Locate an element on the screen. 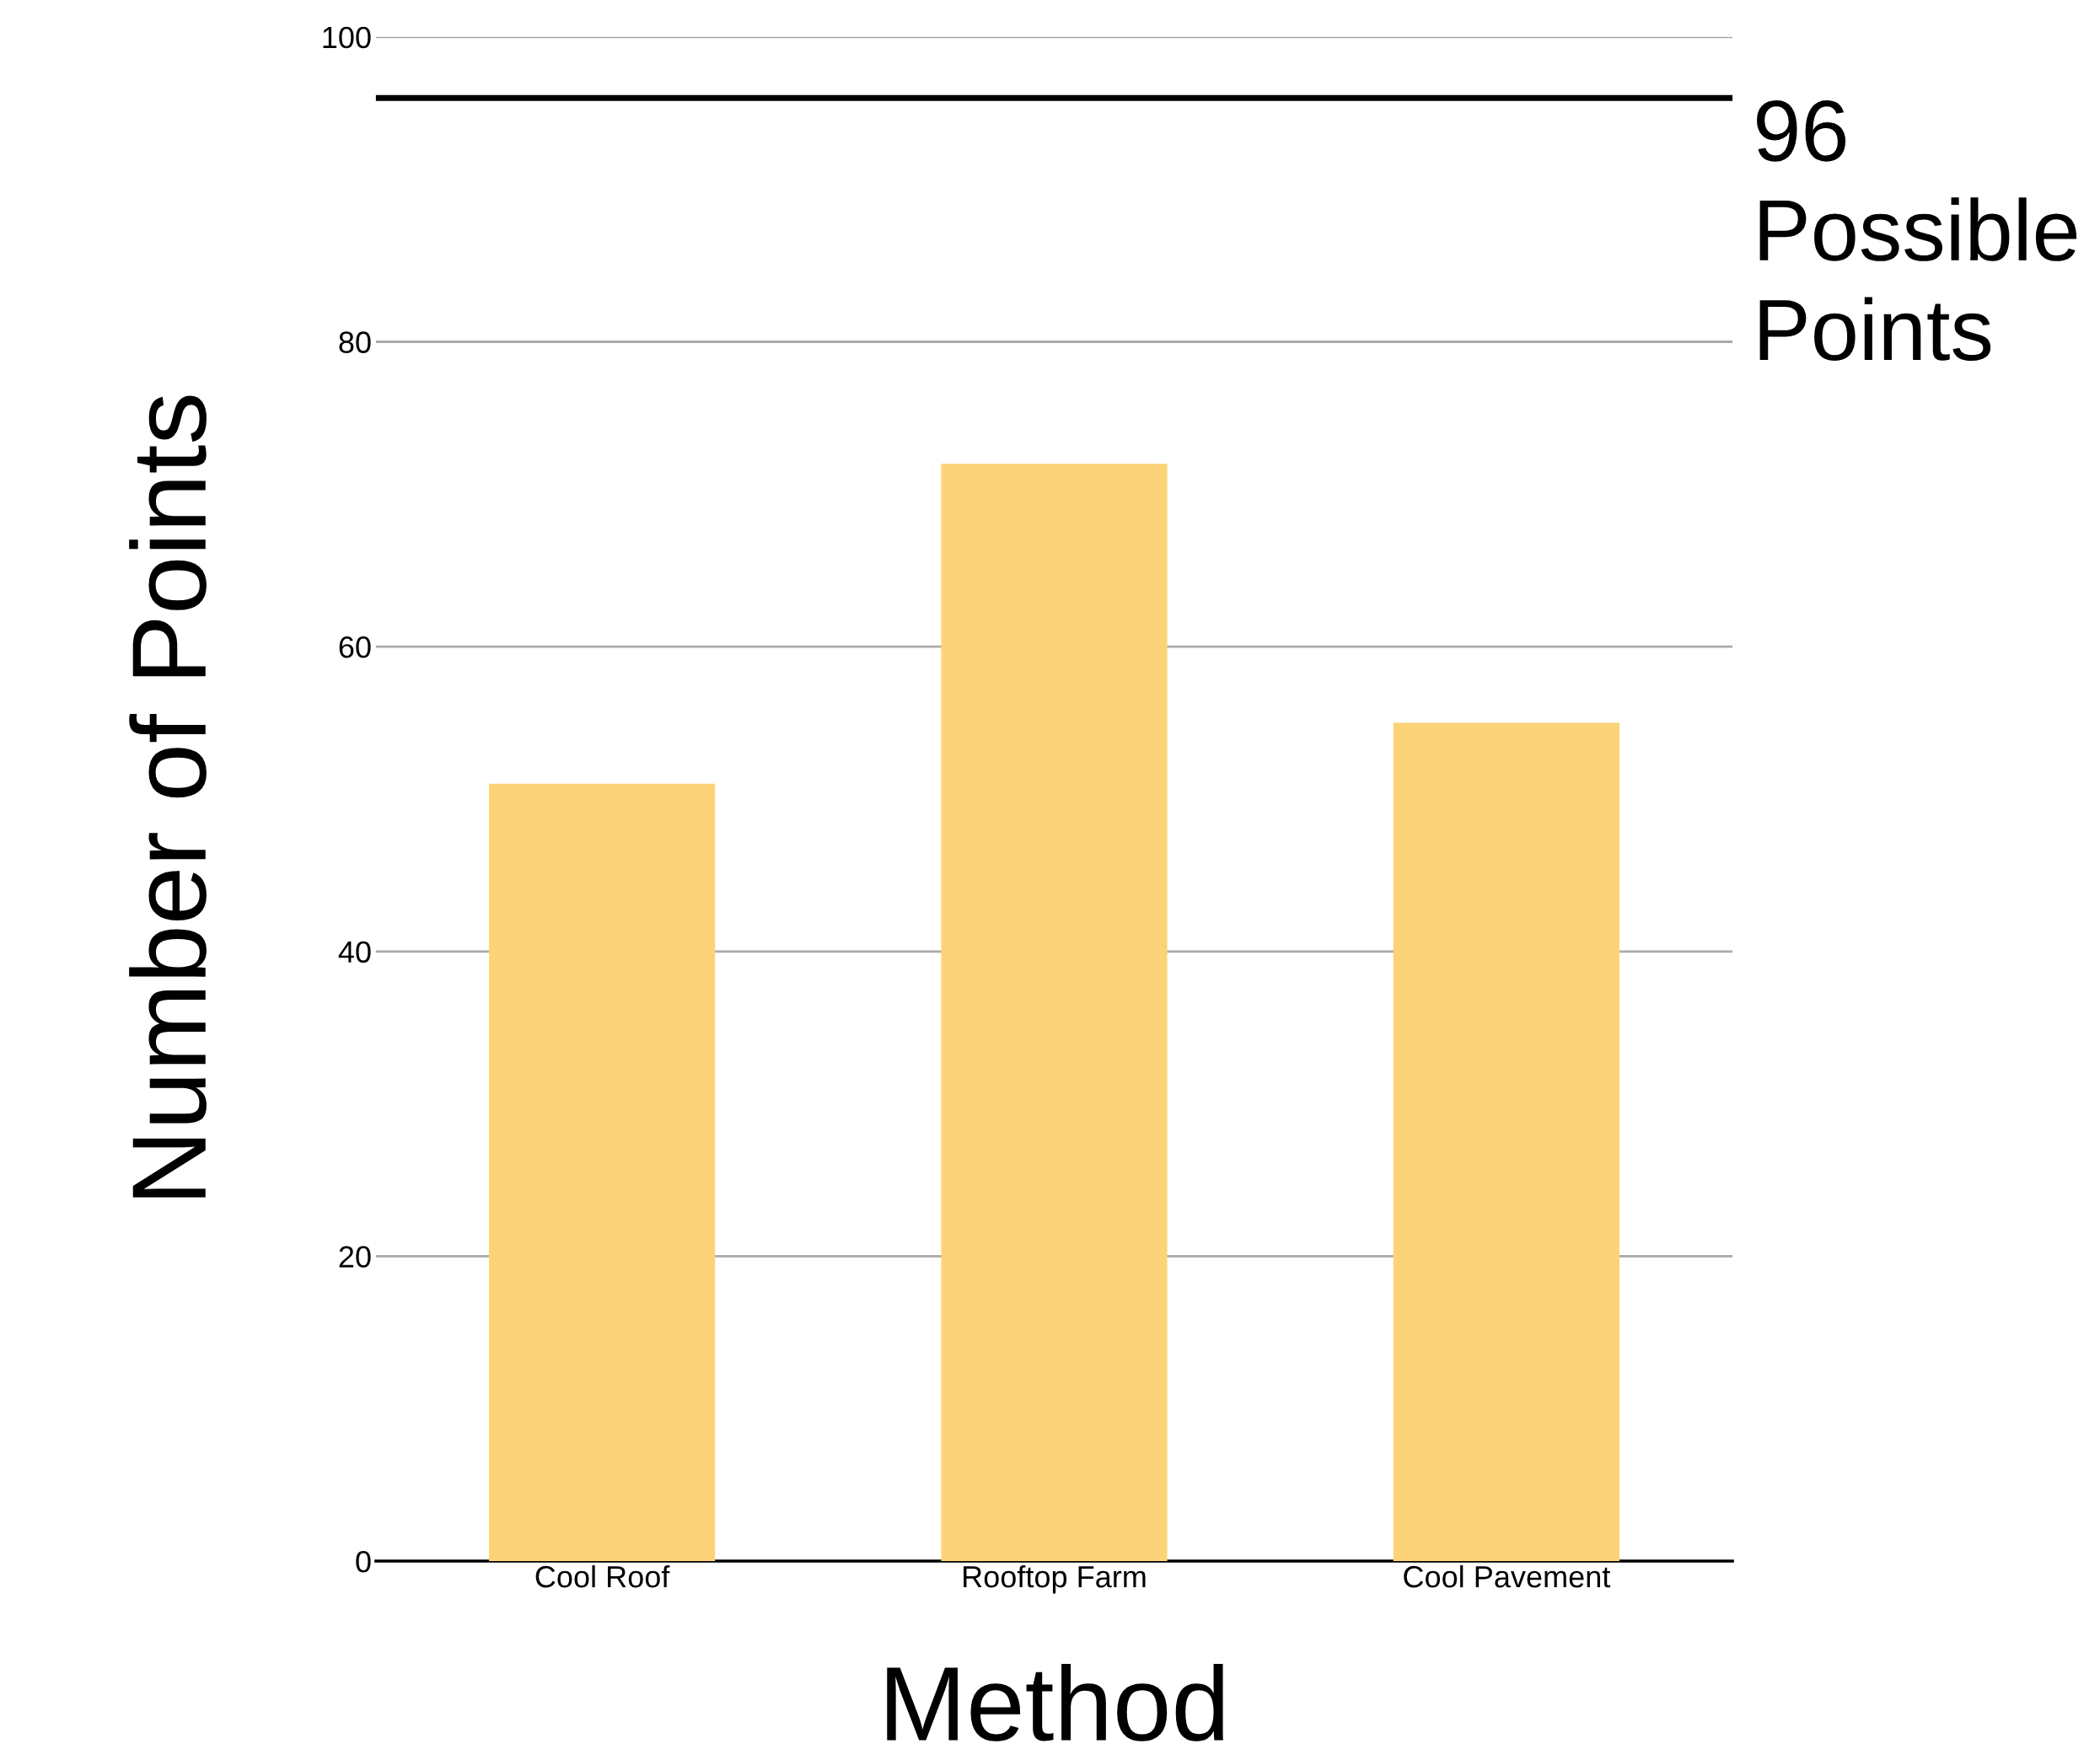  y-tick-label: 80 is located at coordinates (355, 342).